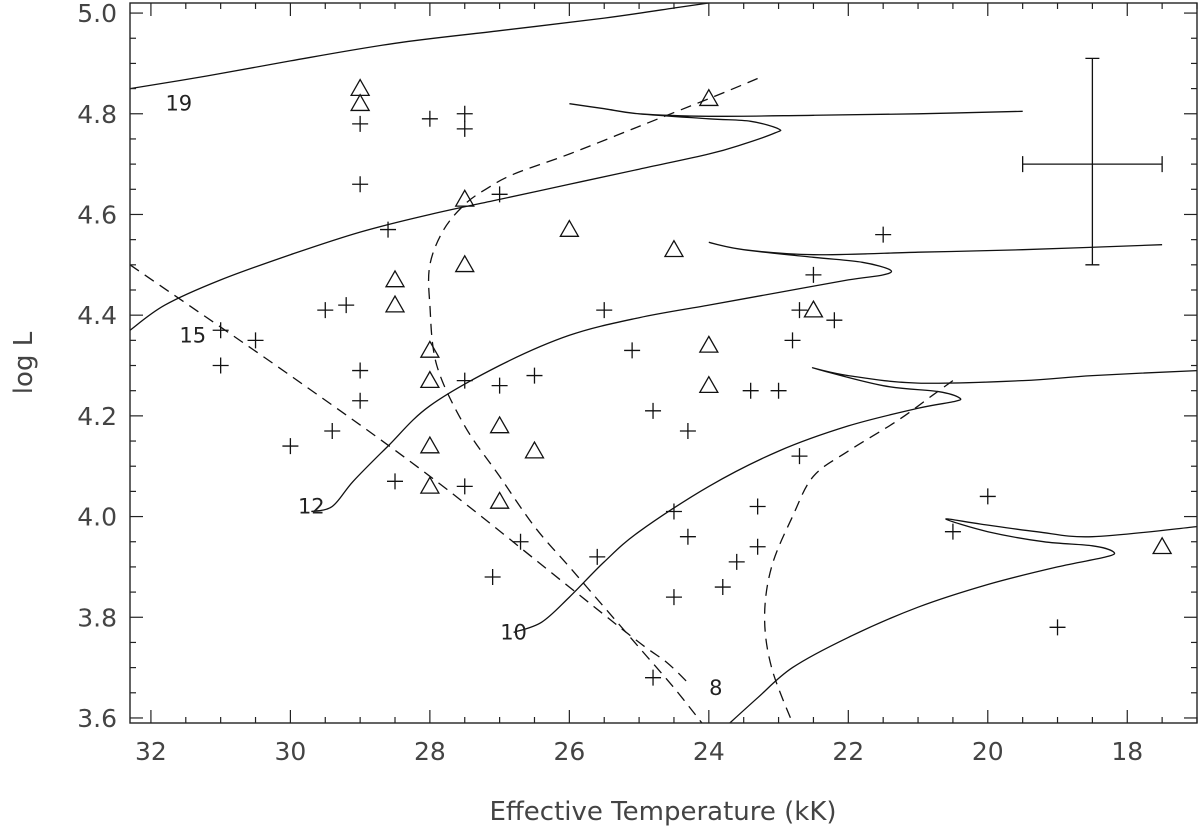 Image resolution: width=1200 pixels, height=835 pixels. What do you see at coordinates (24, 362) in the screenshot?
I see `y-axis-label: log L` at bounding box center [24, 362].